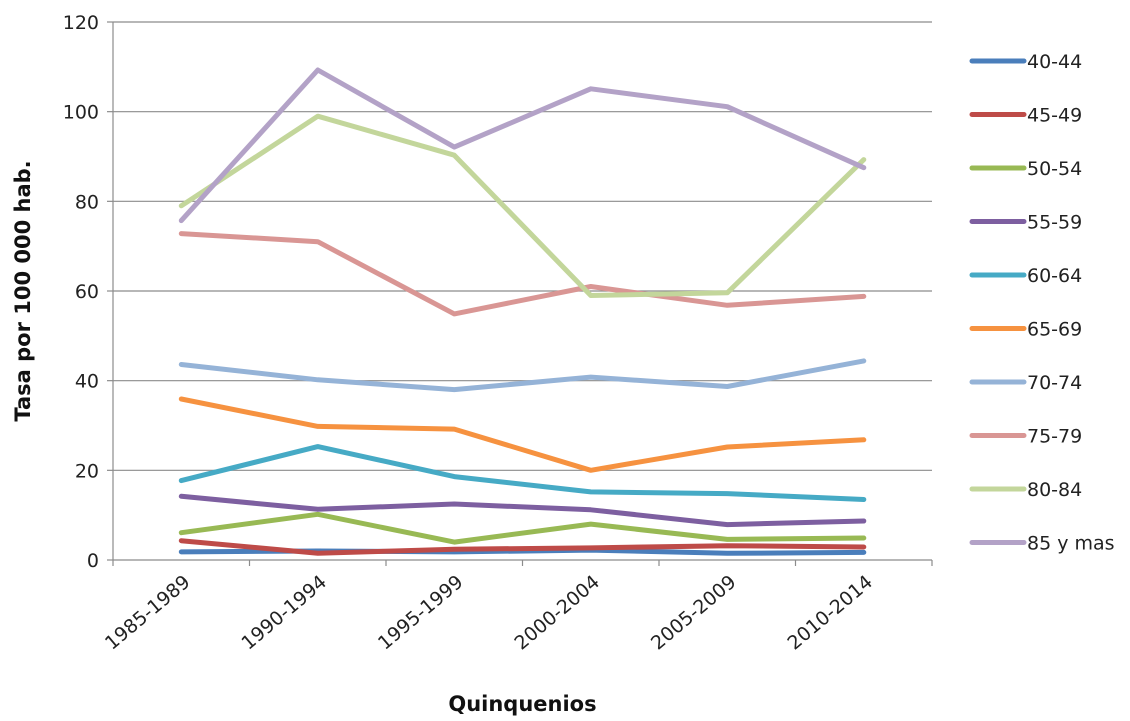  What do you see at coordinates (93, 561) in the screenshot?
I see `y-tick-label: 0` at bounding box center [93, 561].